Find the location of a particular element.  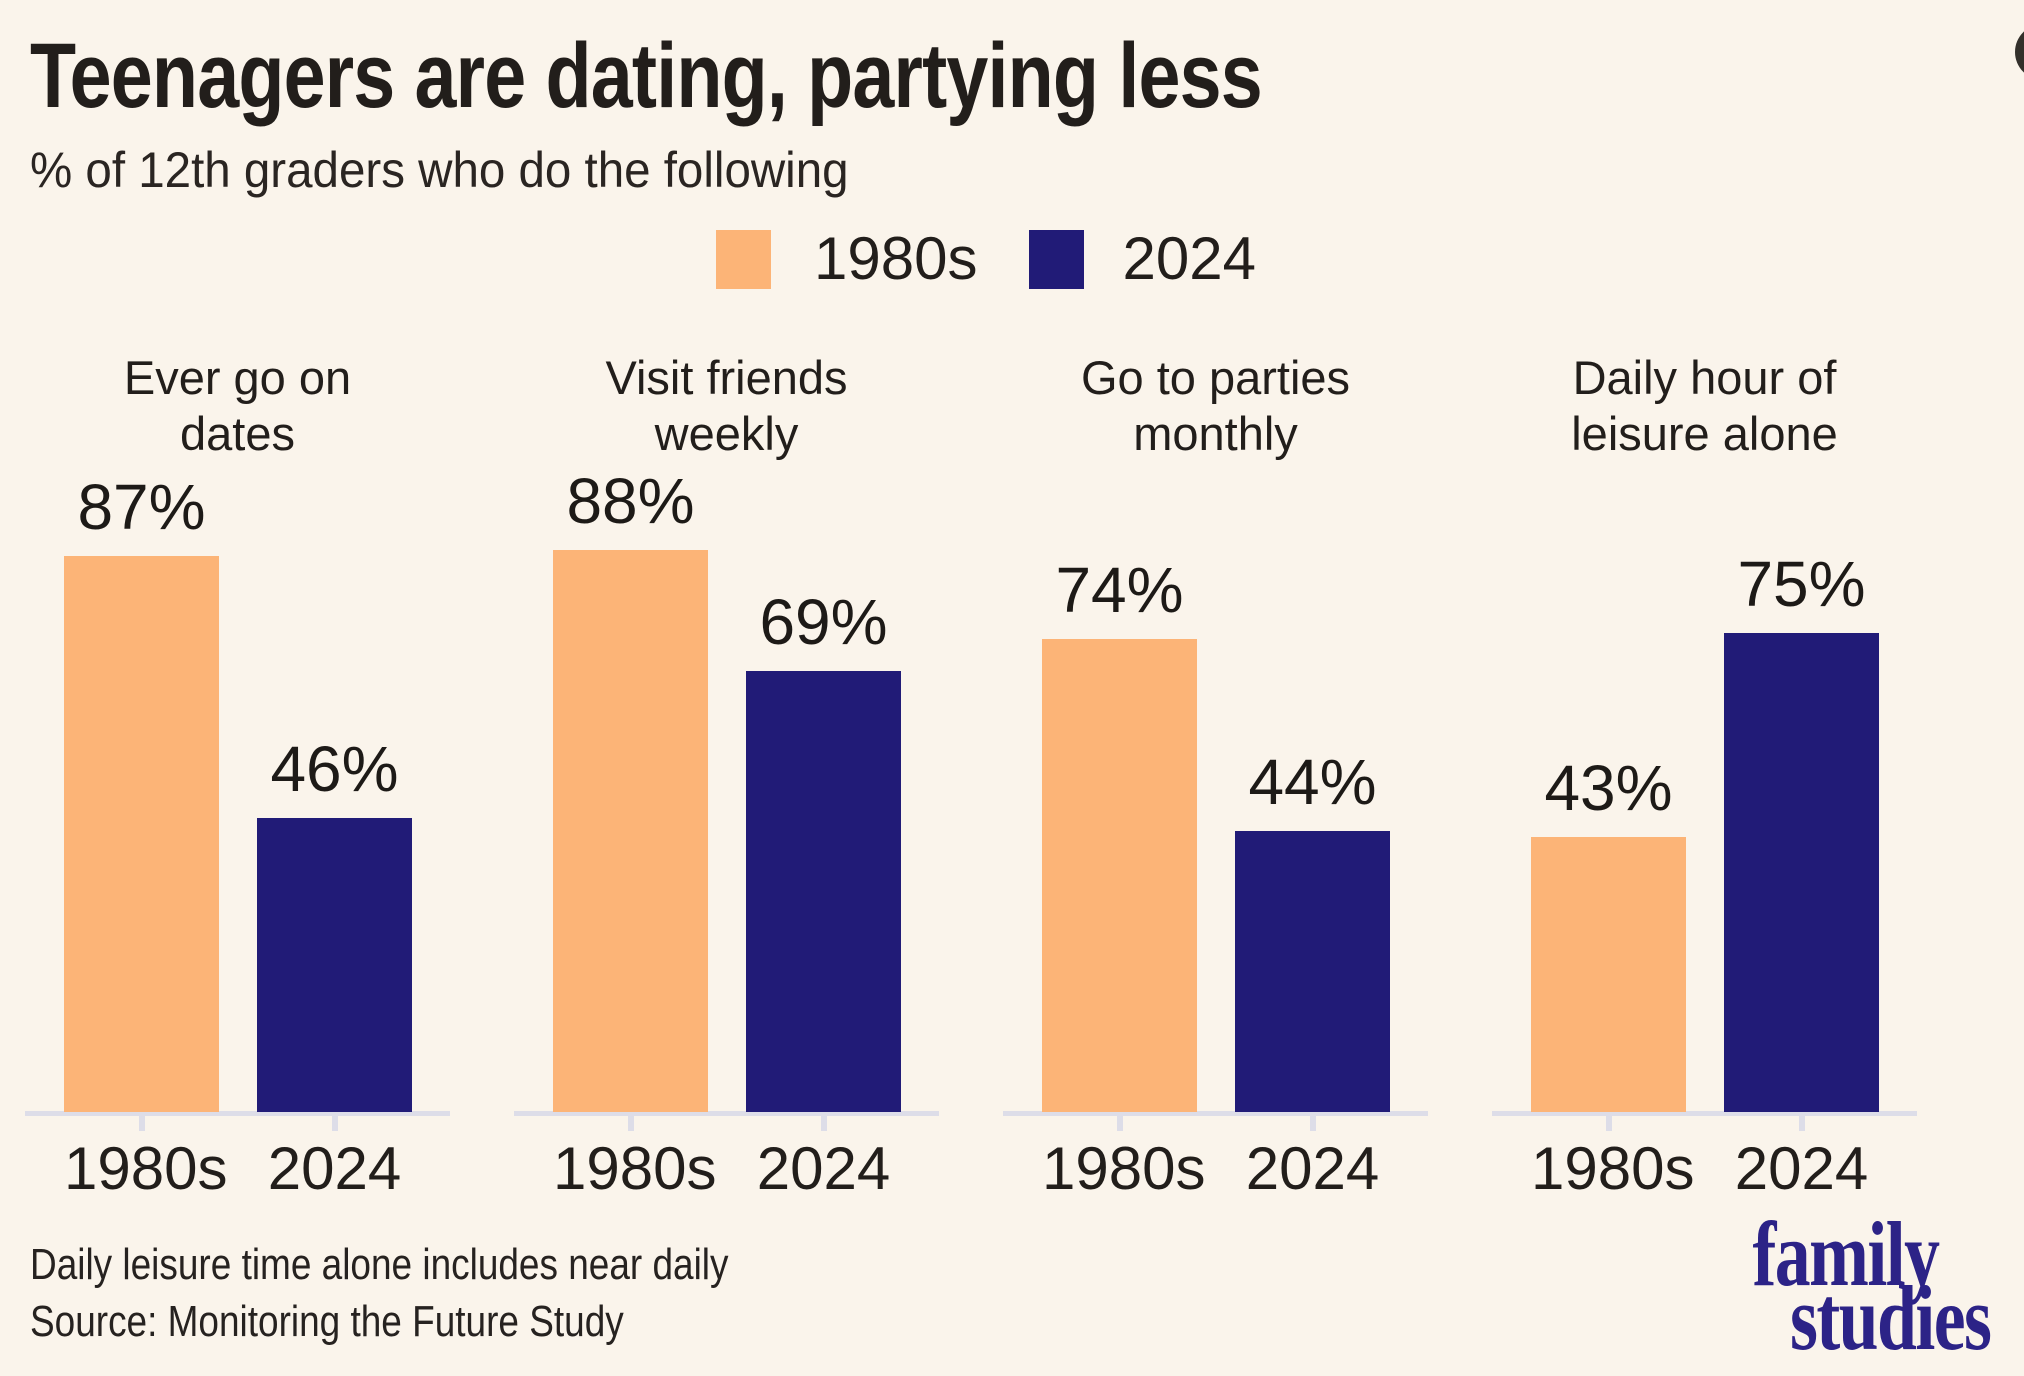

legend-label-1980s: 1980s is located at coordinates (896, 258).